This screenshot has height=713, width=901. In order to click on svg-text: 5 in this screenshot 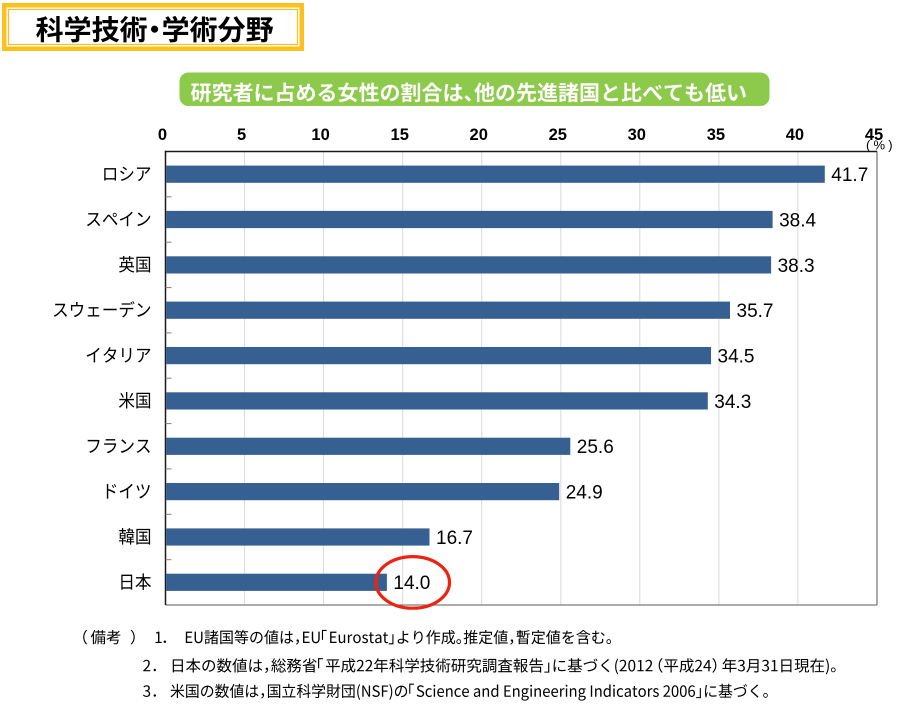, I will do `click(241, 135)`.